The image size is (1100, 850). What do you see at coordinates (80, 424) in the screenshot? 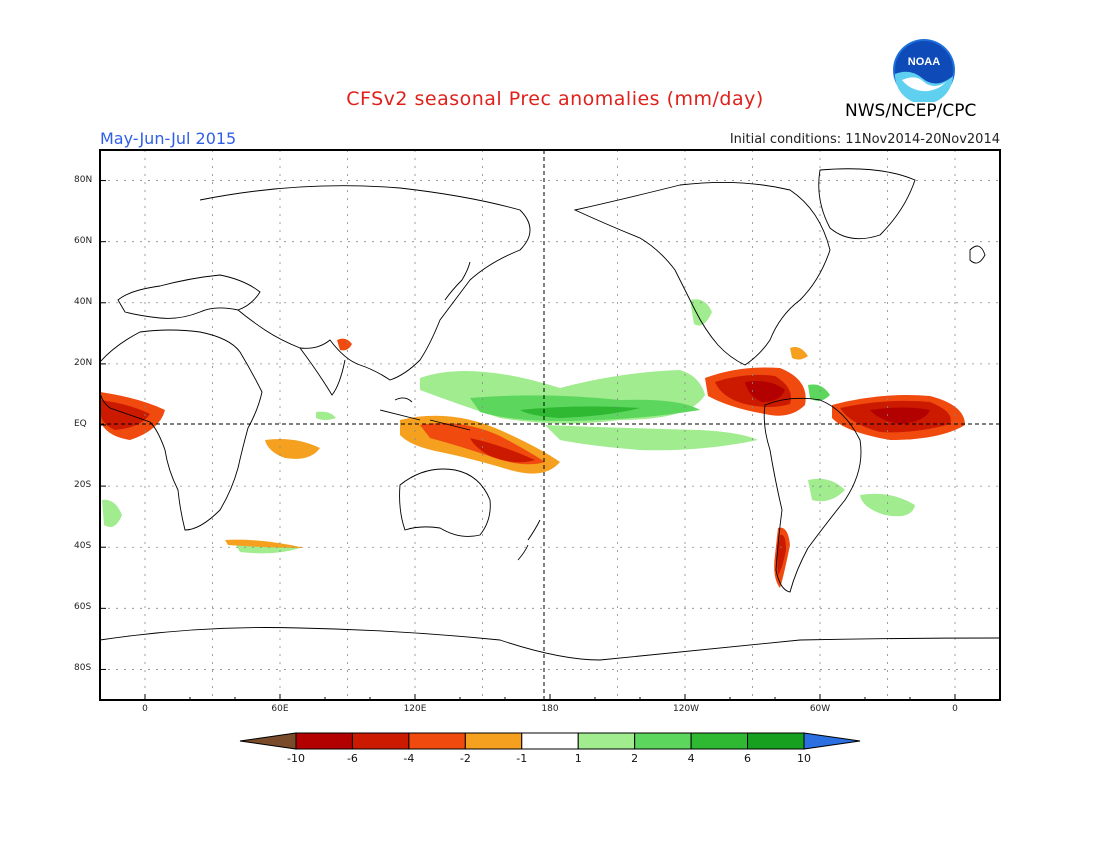
I see `lat-label: EQ` at bounding box center [80, 424].